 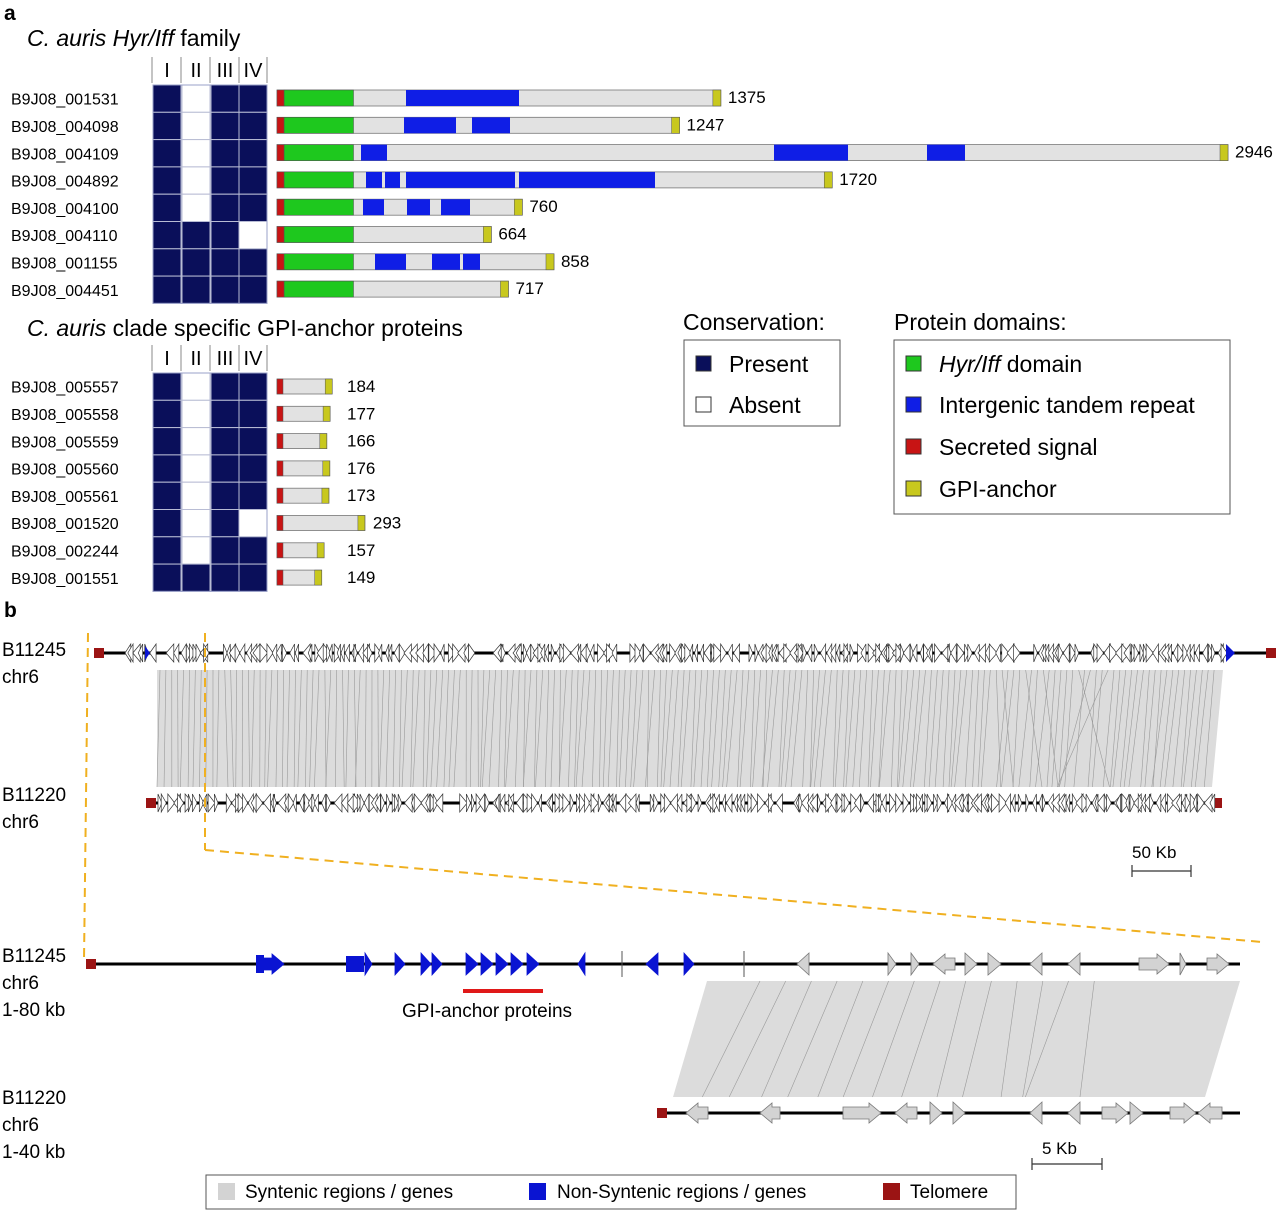 What do you see at coordinates (500, 124) in the screenshot?
I see `protein-bar: 1247` at bounding box center [500, 124].